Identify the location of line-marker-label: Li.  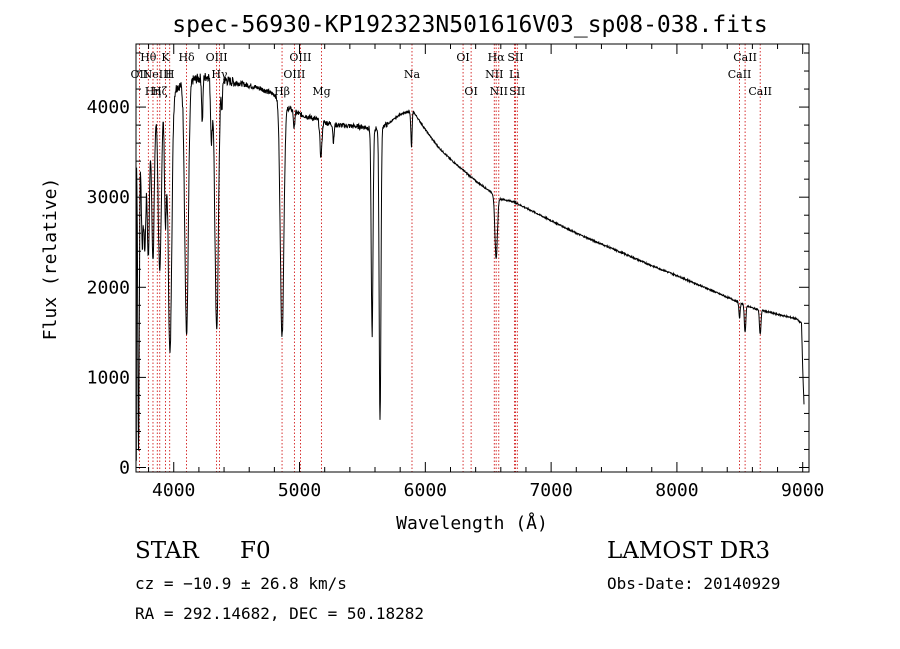
(514, 74).